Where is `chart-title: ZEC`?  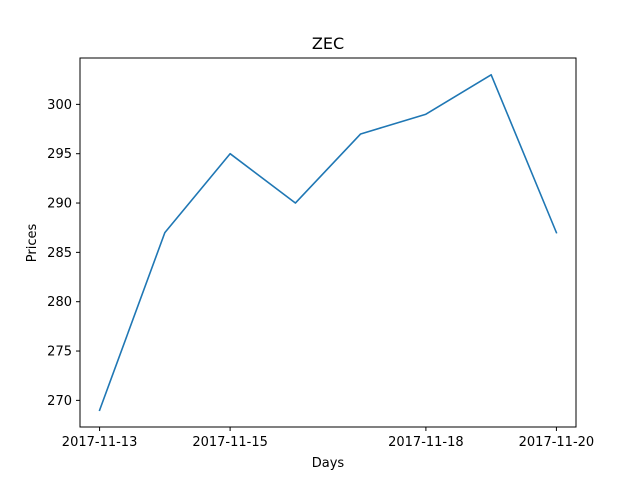 chart-title: ZEC is located at coordinates (328, 43).